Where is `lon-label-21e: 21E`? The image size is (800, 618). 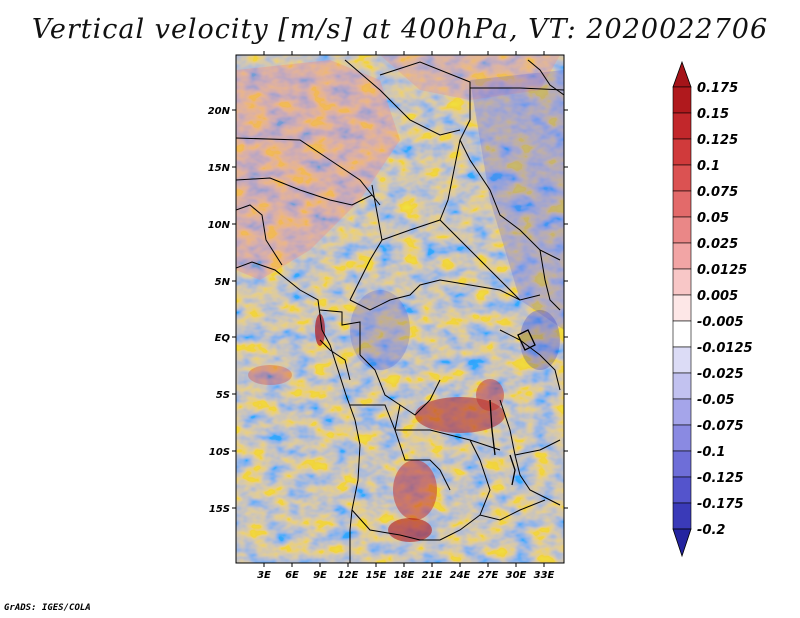 lon-label-21e: 21E is located at coordinates (432, 575).